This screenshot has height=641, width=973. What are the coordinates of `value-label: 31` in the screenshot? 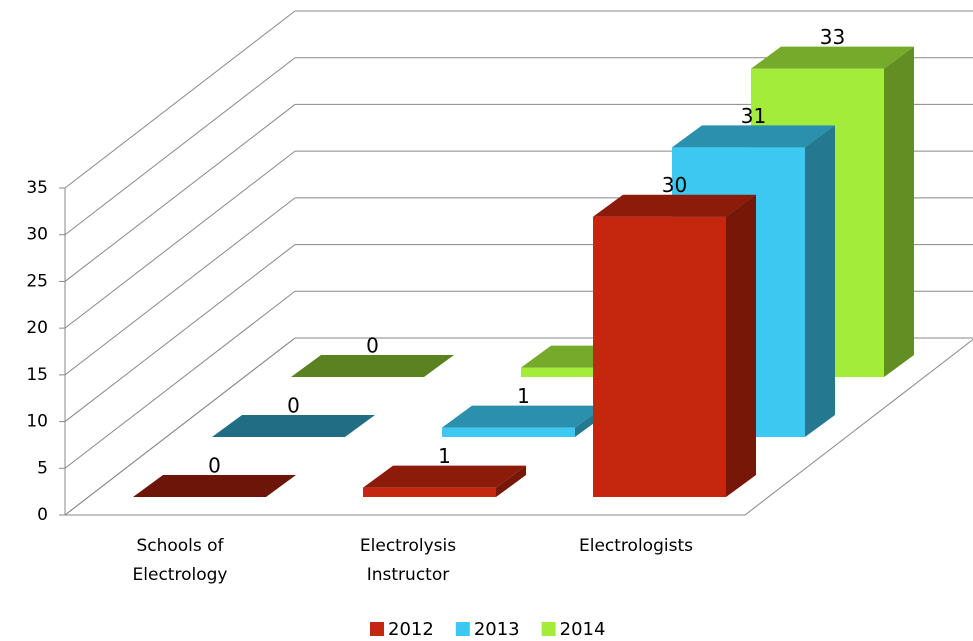 It's located at (753, 116).